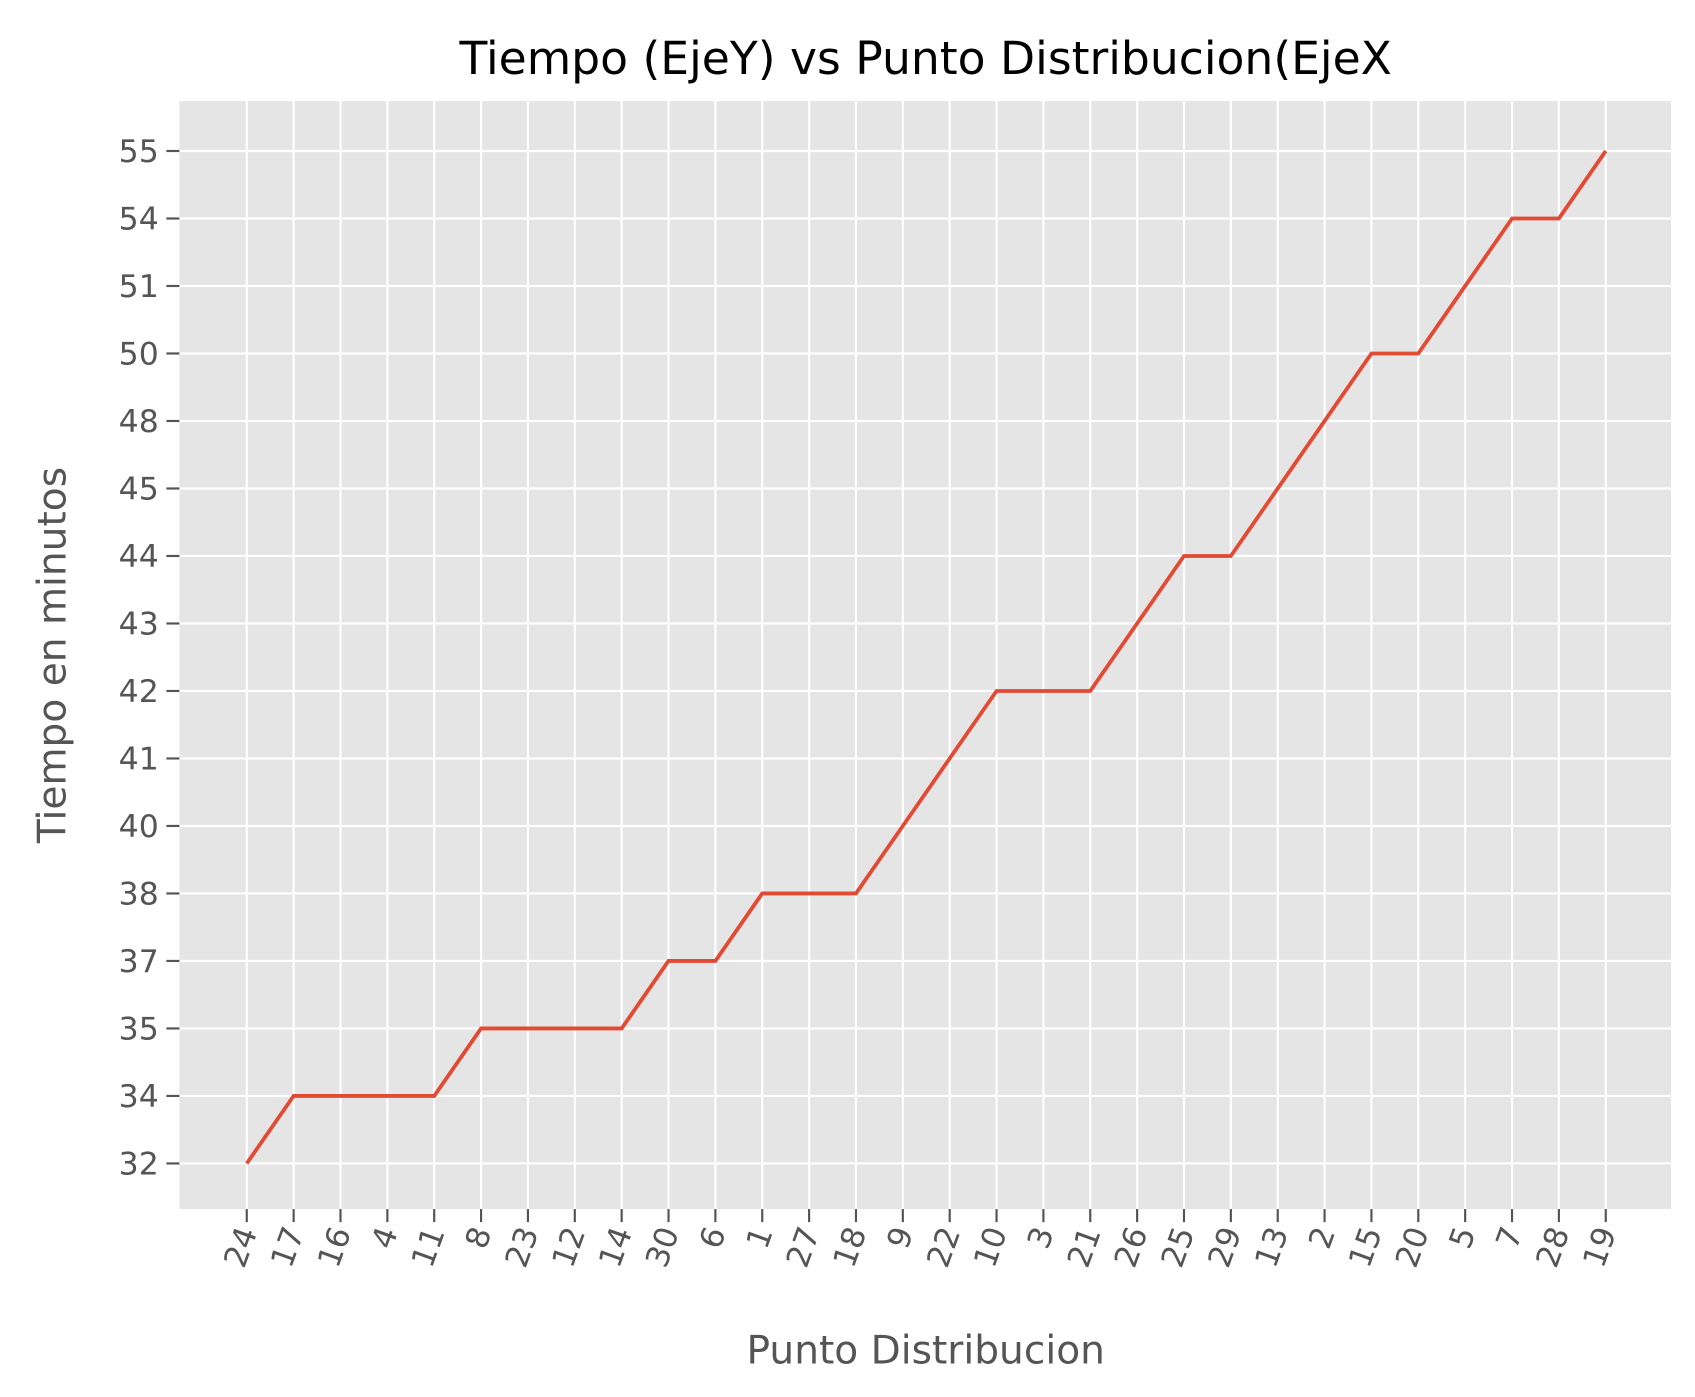  Describe the element at coordinates (523, 1247) in the screenshot. I see `x-tick-label: 23` at that location.